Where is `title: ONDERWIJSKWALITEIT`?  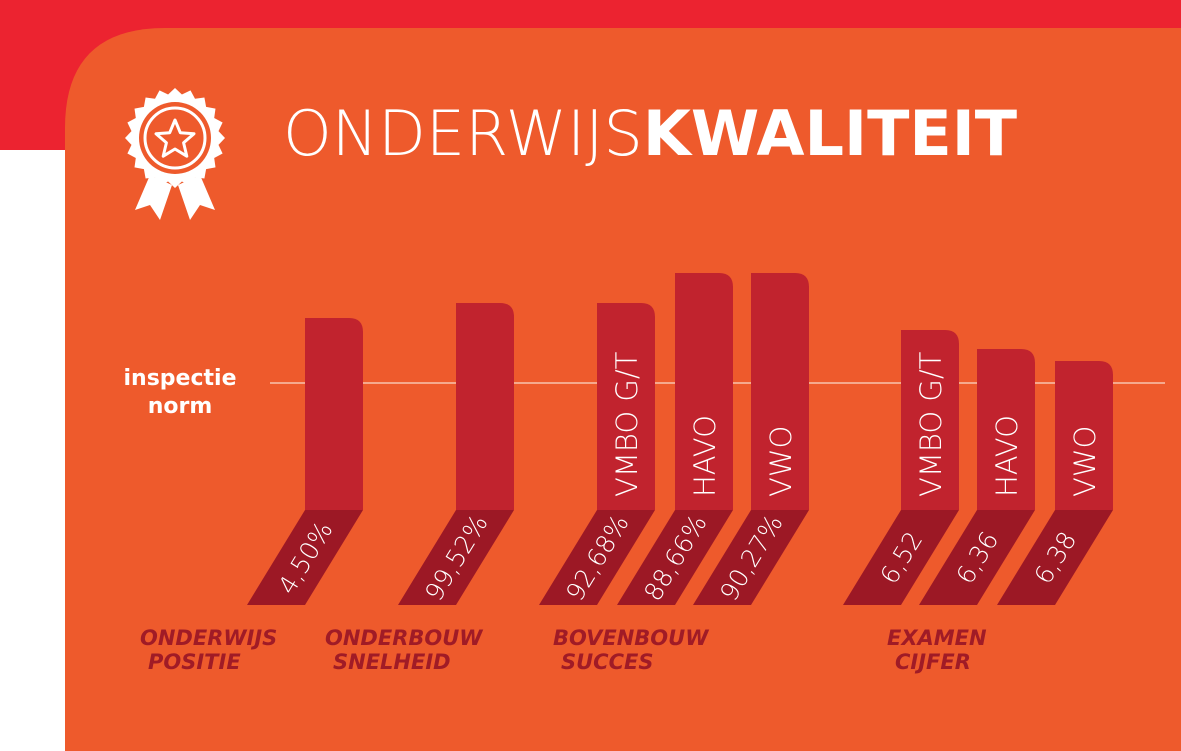
title: ONDERWIJSKWALITEIT is located at coordinates (650, 133).